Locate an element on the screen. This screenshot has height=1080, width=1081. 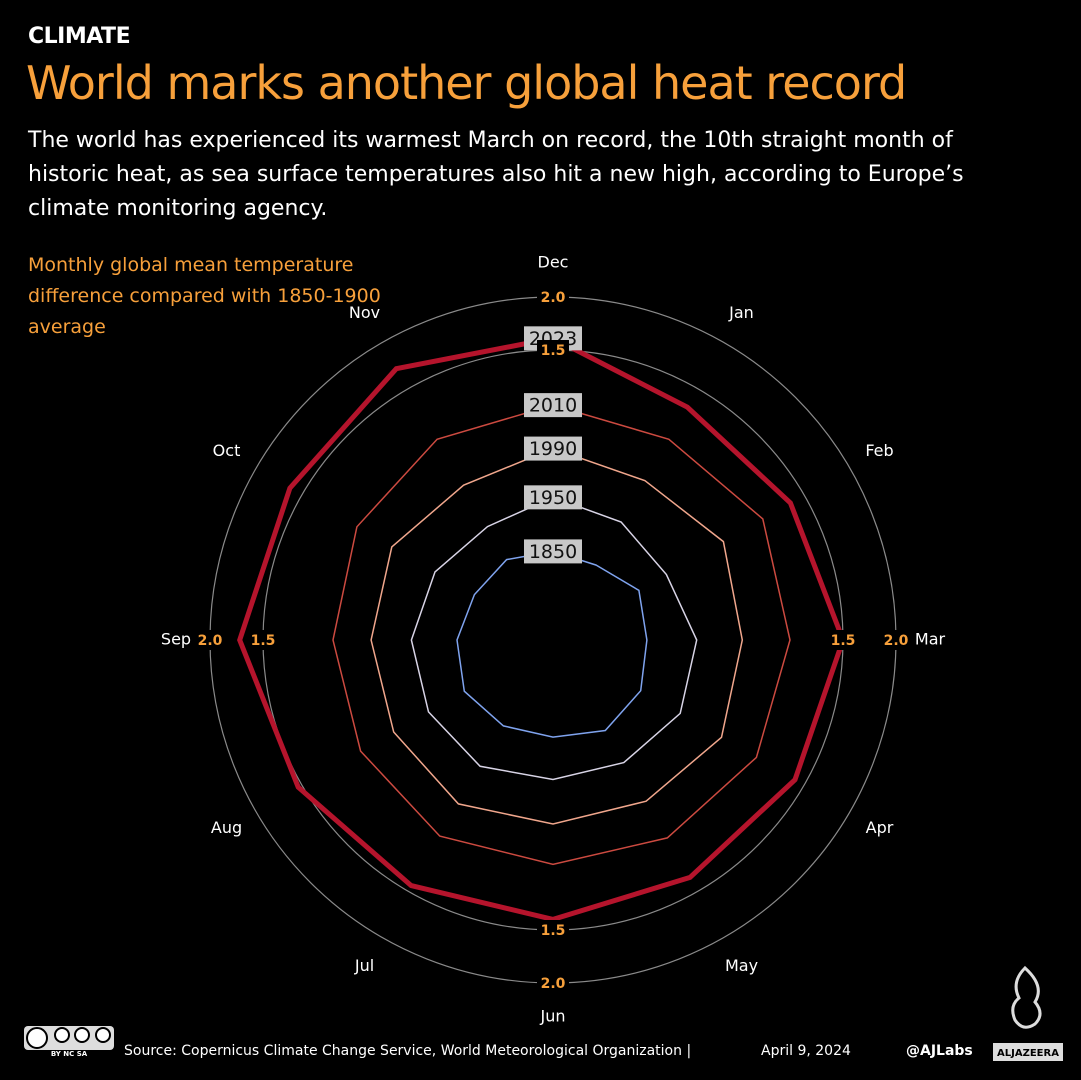
legend-label: 1950 is located at coordinates (553, 498).